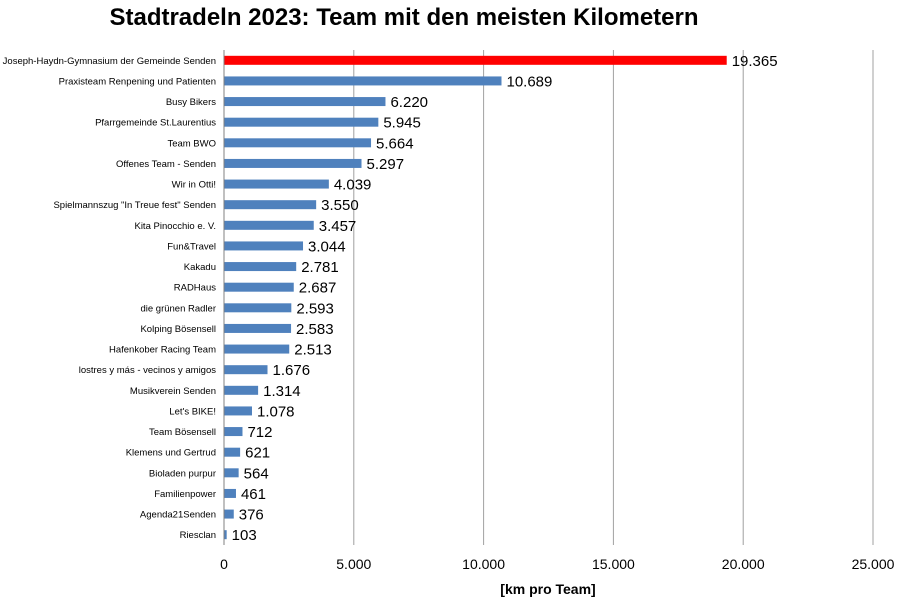 Image resolution: width=898 pixels, height=600 pixels. Describe the element at coordinates (182, 473) in the screenshot. I see `category-label: Bioladen purpur` at that location.